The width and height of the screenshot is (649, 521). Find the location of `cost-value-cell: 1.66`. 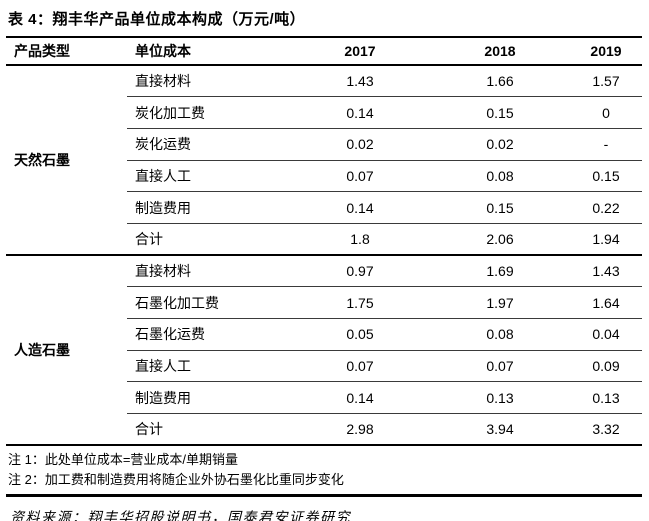

cost-value-cell: 1.66 is located at coordinates (500, 81).